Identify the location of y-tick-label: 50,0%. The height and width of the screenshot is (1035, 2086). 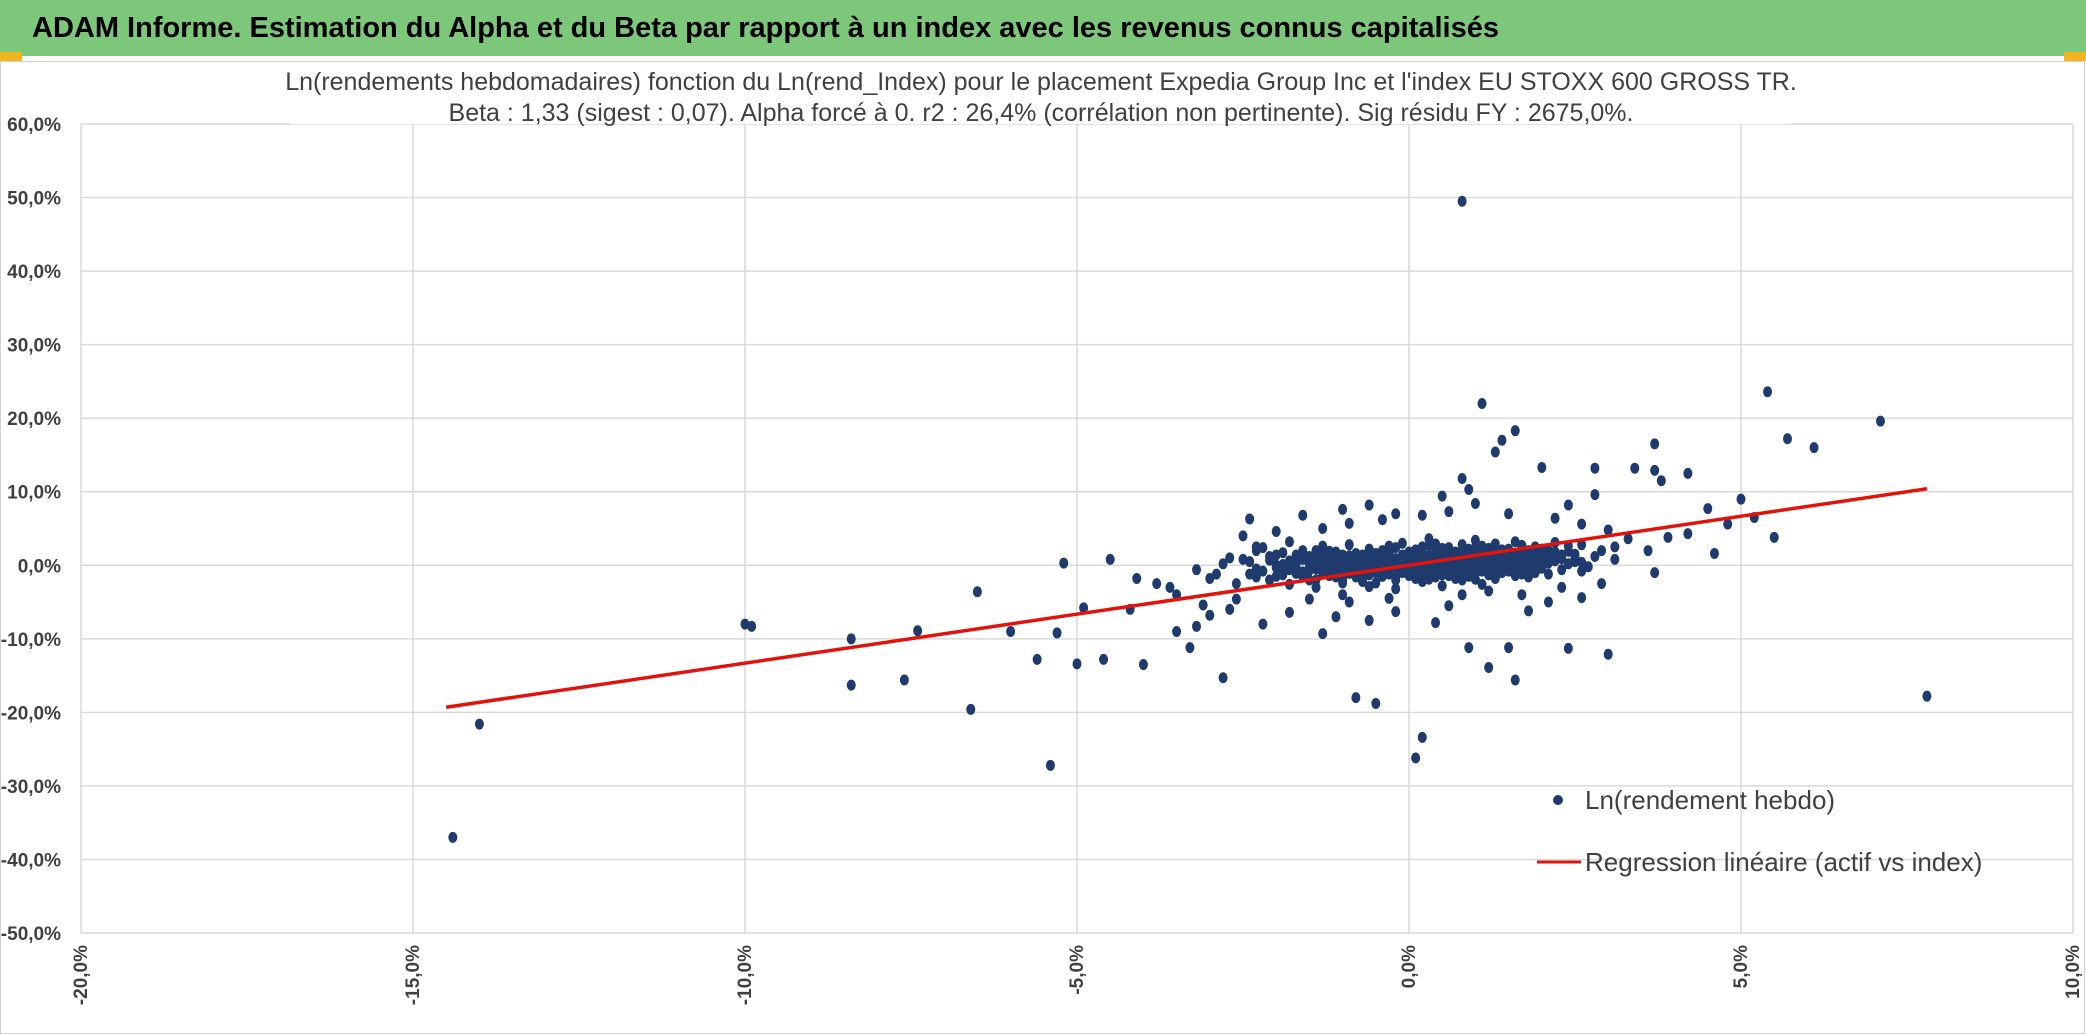
(34, 199).